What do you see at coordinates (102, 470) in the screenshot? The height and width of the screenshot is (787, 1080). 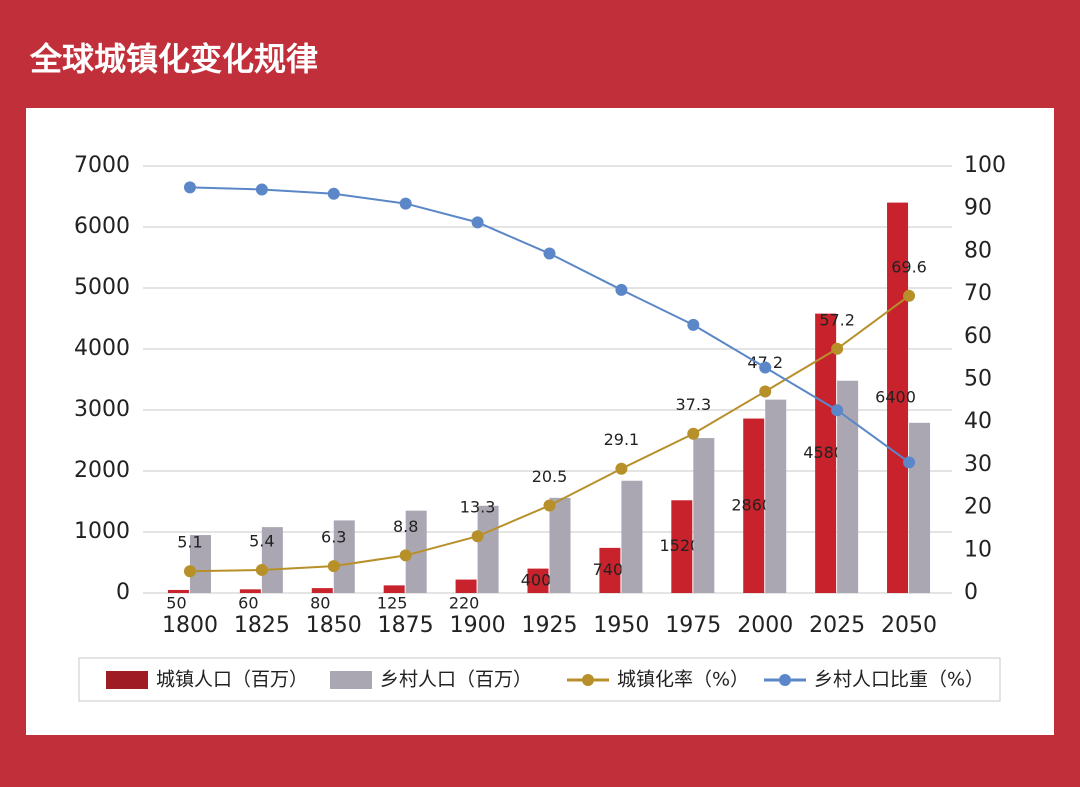 I see `y-tick-label: 2000` at bounding box center [102, 470].